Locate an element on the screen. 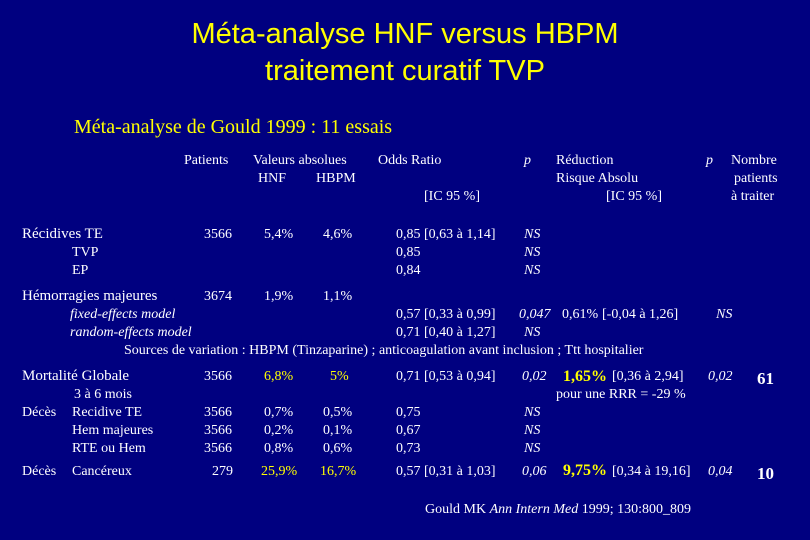 This screenshot has width=810, height=540. fixed-p2: NS is located at coordinates (724, 314).